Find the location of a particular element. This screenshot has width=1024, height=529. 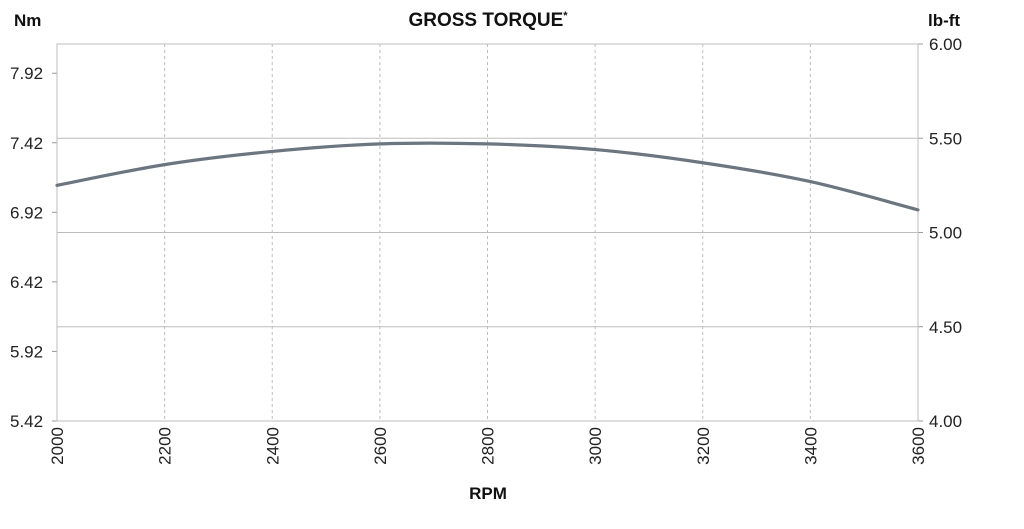

x-tick-label: 2000 is located at coordinates (57, 446).